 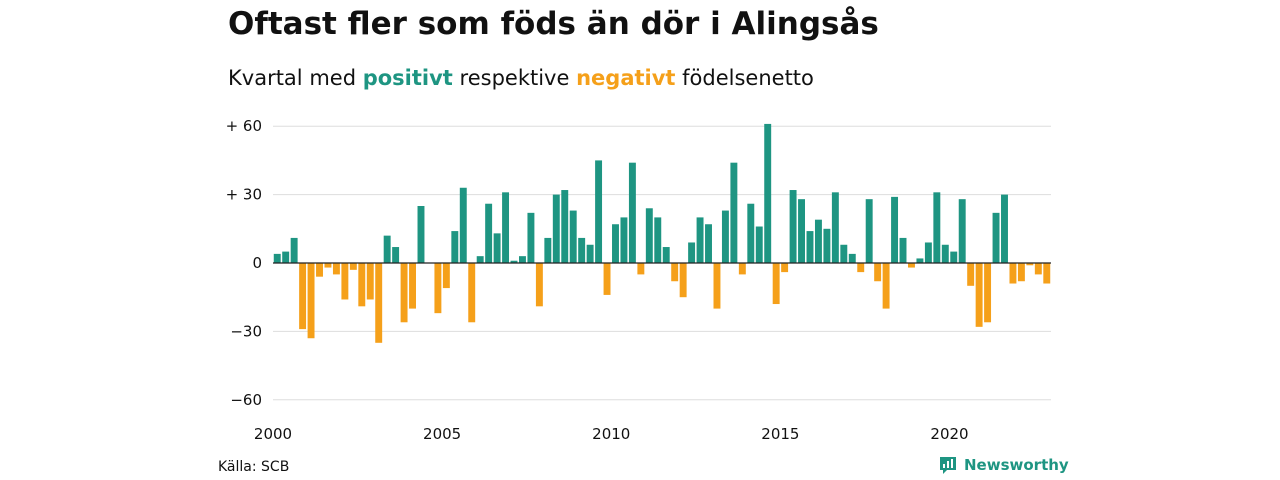 What do you see at coordinates (273, 434) in the screenshot?
I see `x-tick-label: 2000` at bounding box center [273, 434].